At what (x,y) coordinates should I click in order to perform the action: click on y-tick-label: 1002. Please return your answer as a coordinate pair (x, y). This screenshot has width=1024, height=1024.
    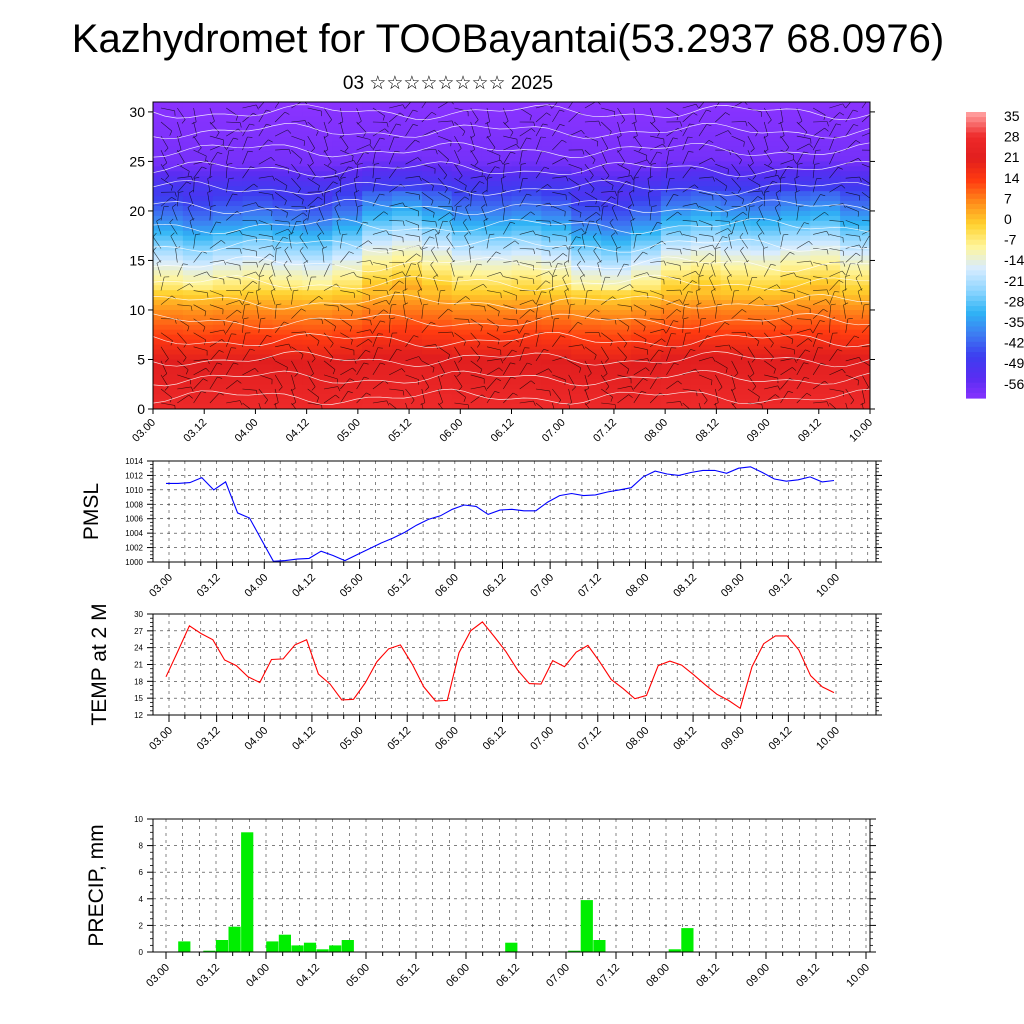
    Looking at the image, I should click on (134, 548).